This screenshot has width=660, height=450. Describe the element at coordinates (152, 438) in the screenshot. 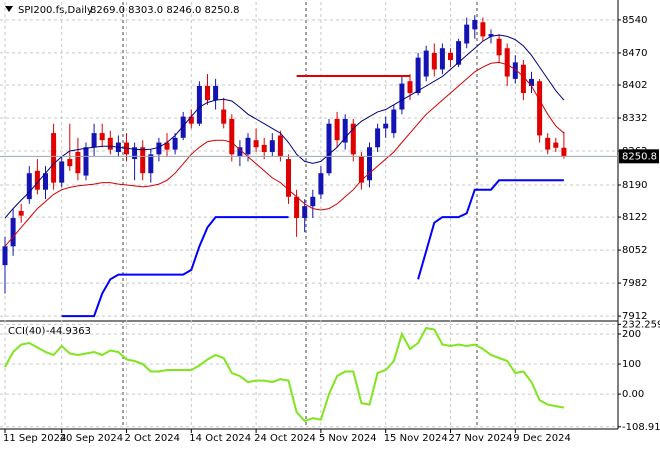

I see `x-tick-label: 2 Oct 2024` at that location.